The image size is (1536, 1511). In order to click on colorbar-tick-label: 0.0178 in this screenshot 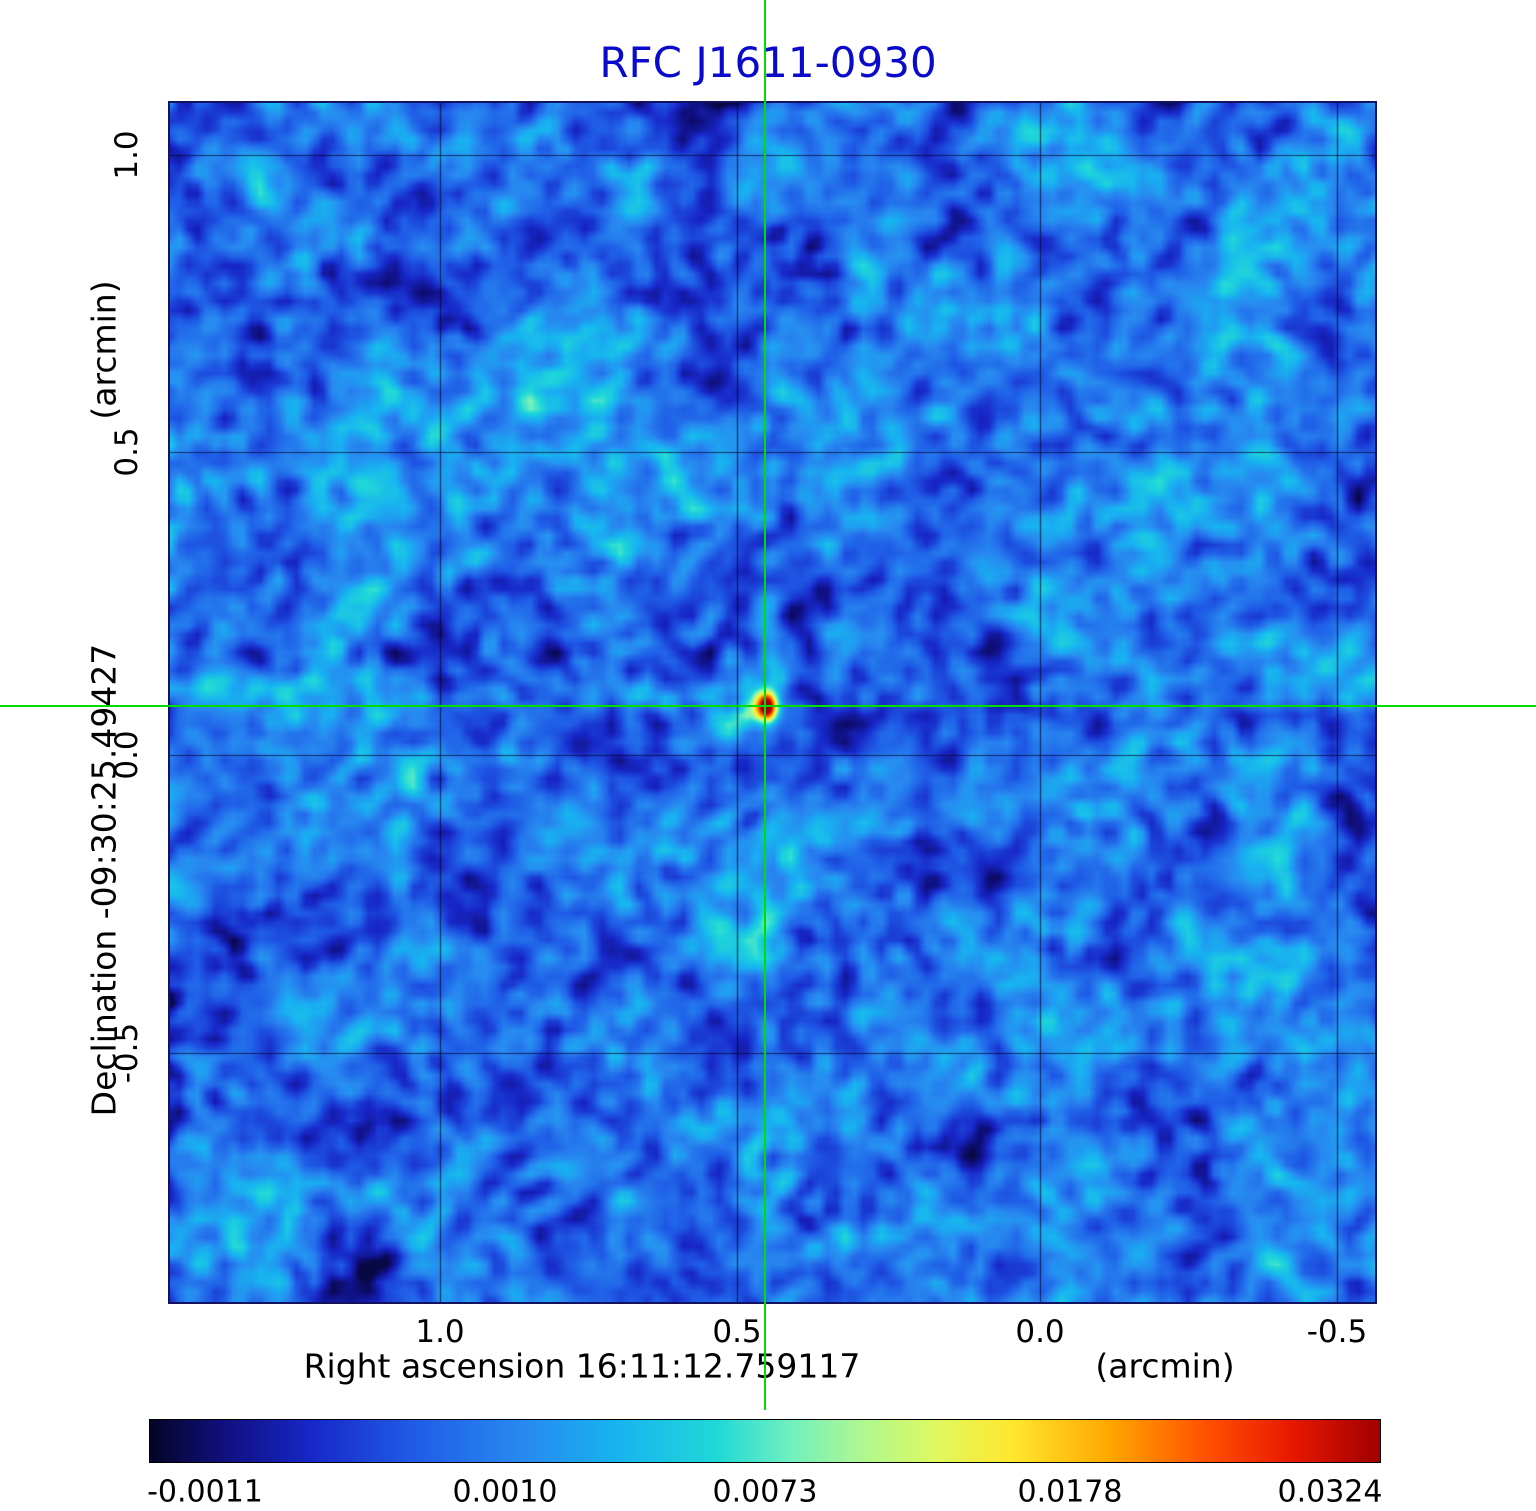, I will do `click(1070, 1492)`.